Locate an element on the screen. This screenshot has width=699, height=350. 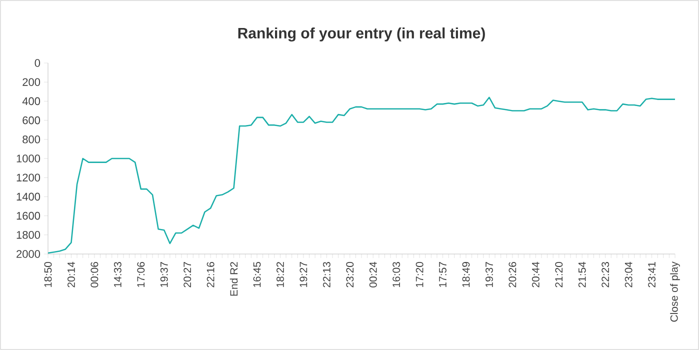
x-tick-label: 17:20 is located at coordinates (420, 274).